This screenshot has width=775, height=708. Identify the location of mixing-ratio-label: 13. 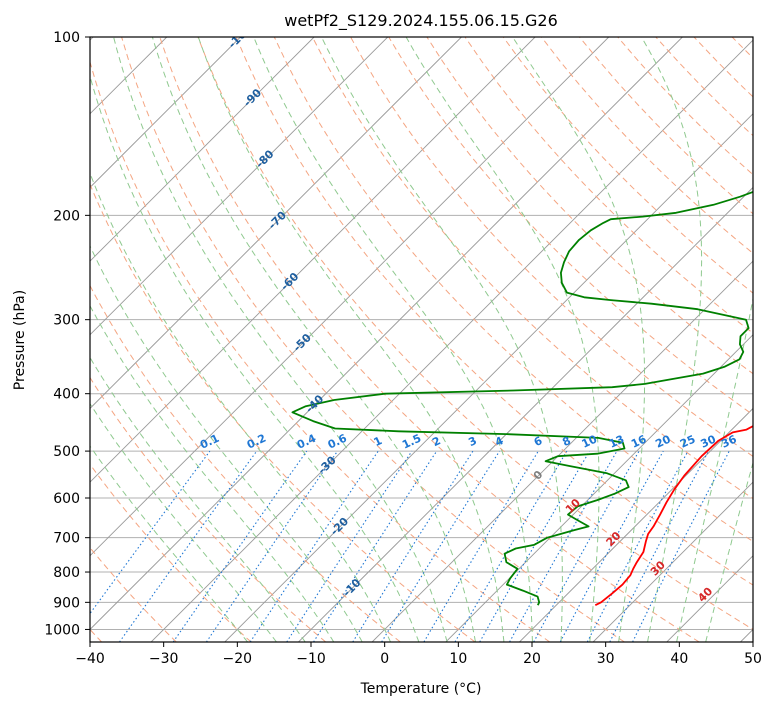
(616, 442).